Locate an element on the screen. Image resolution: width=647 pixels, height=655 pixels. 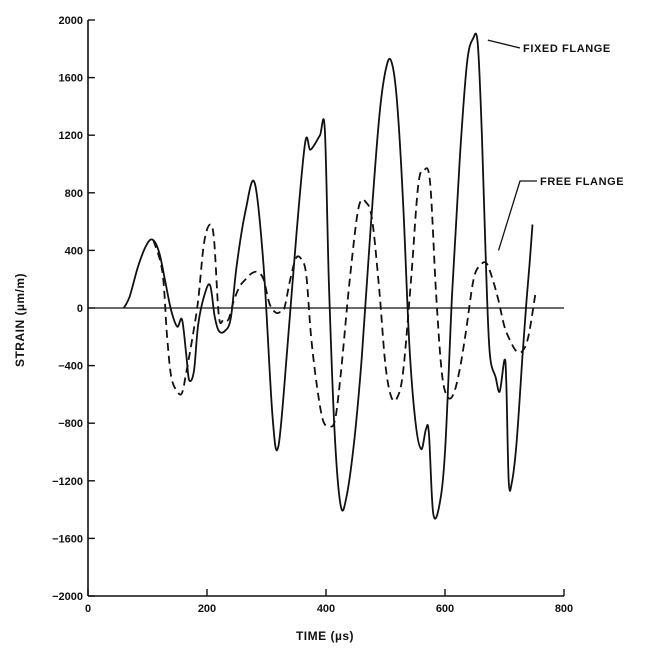
x-tick-label: 0 is located at coordinates (88, 609).